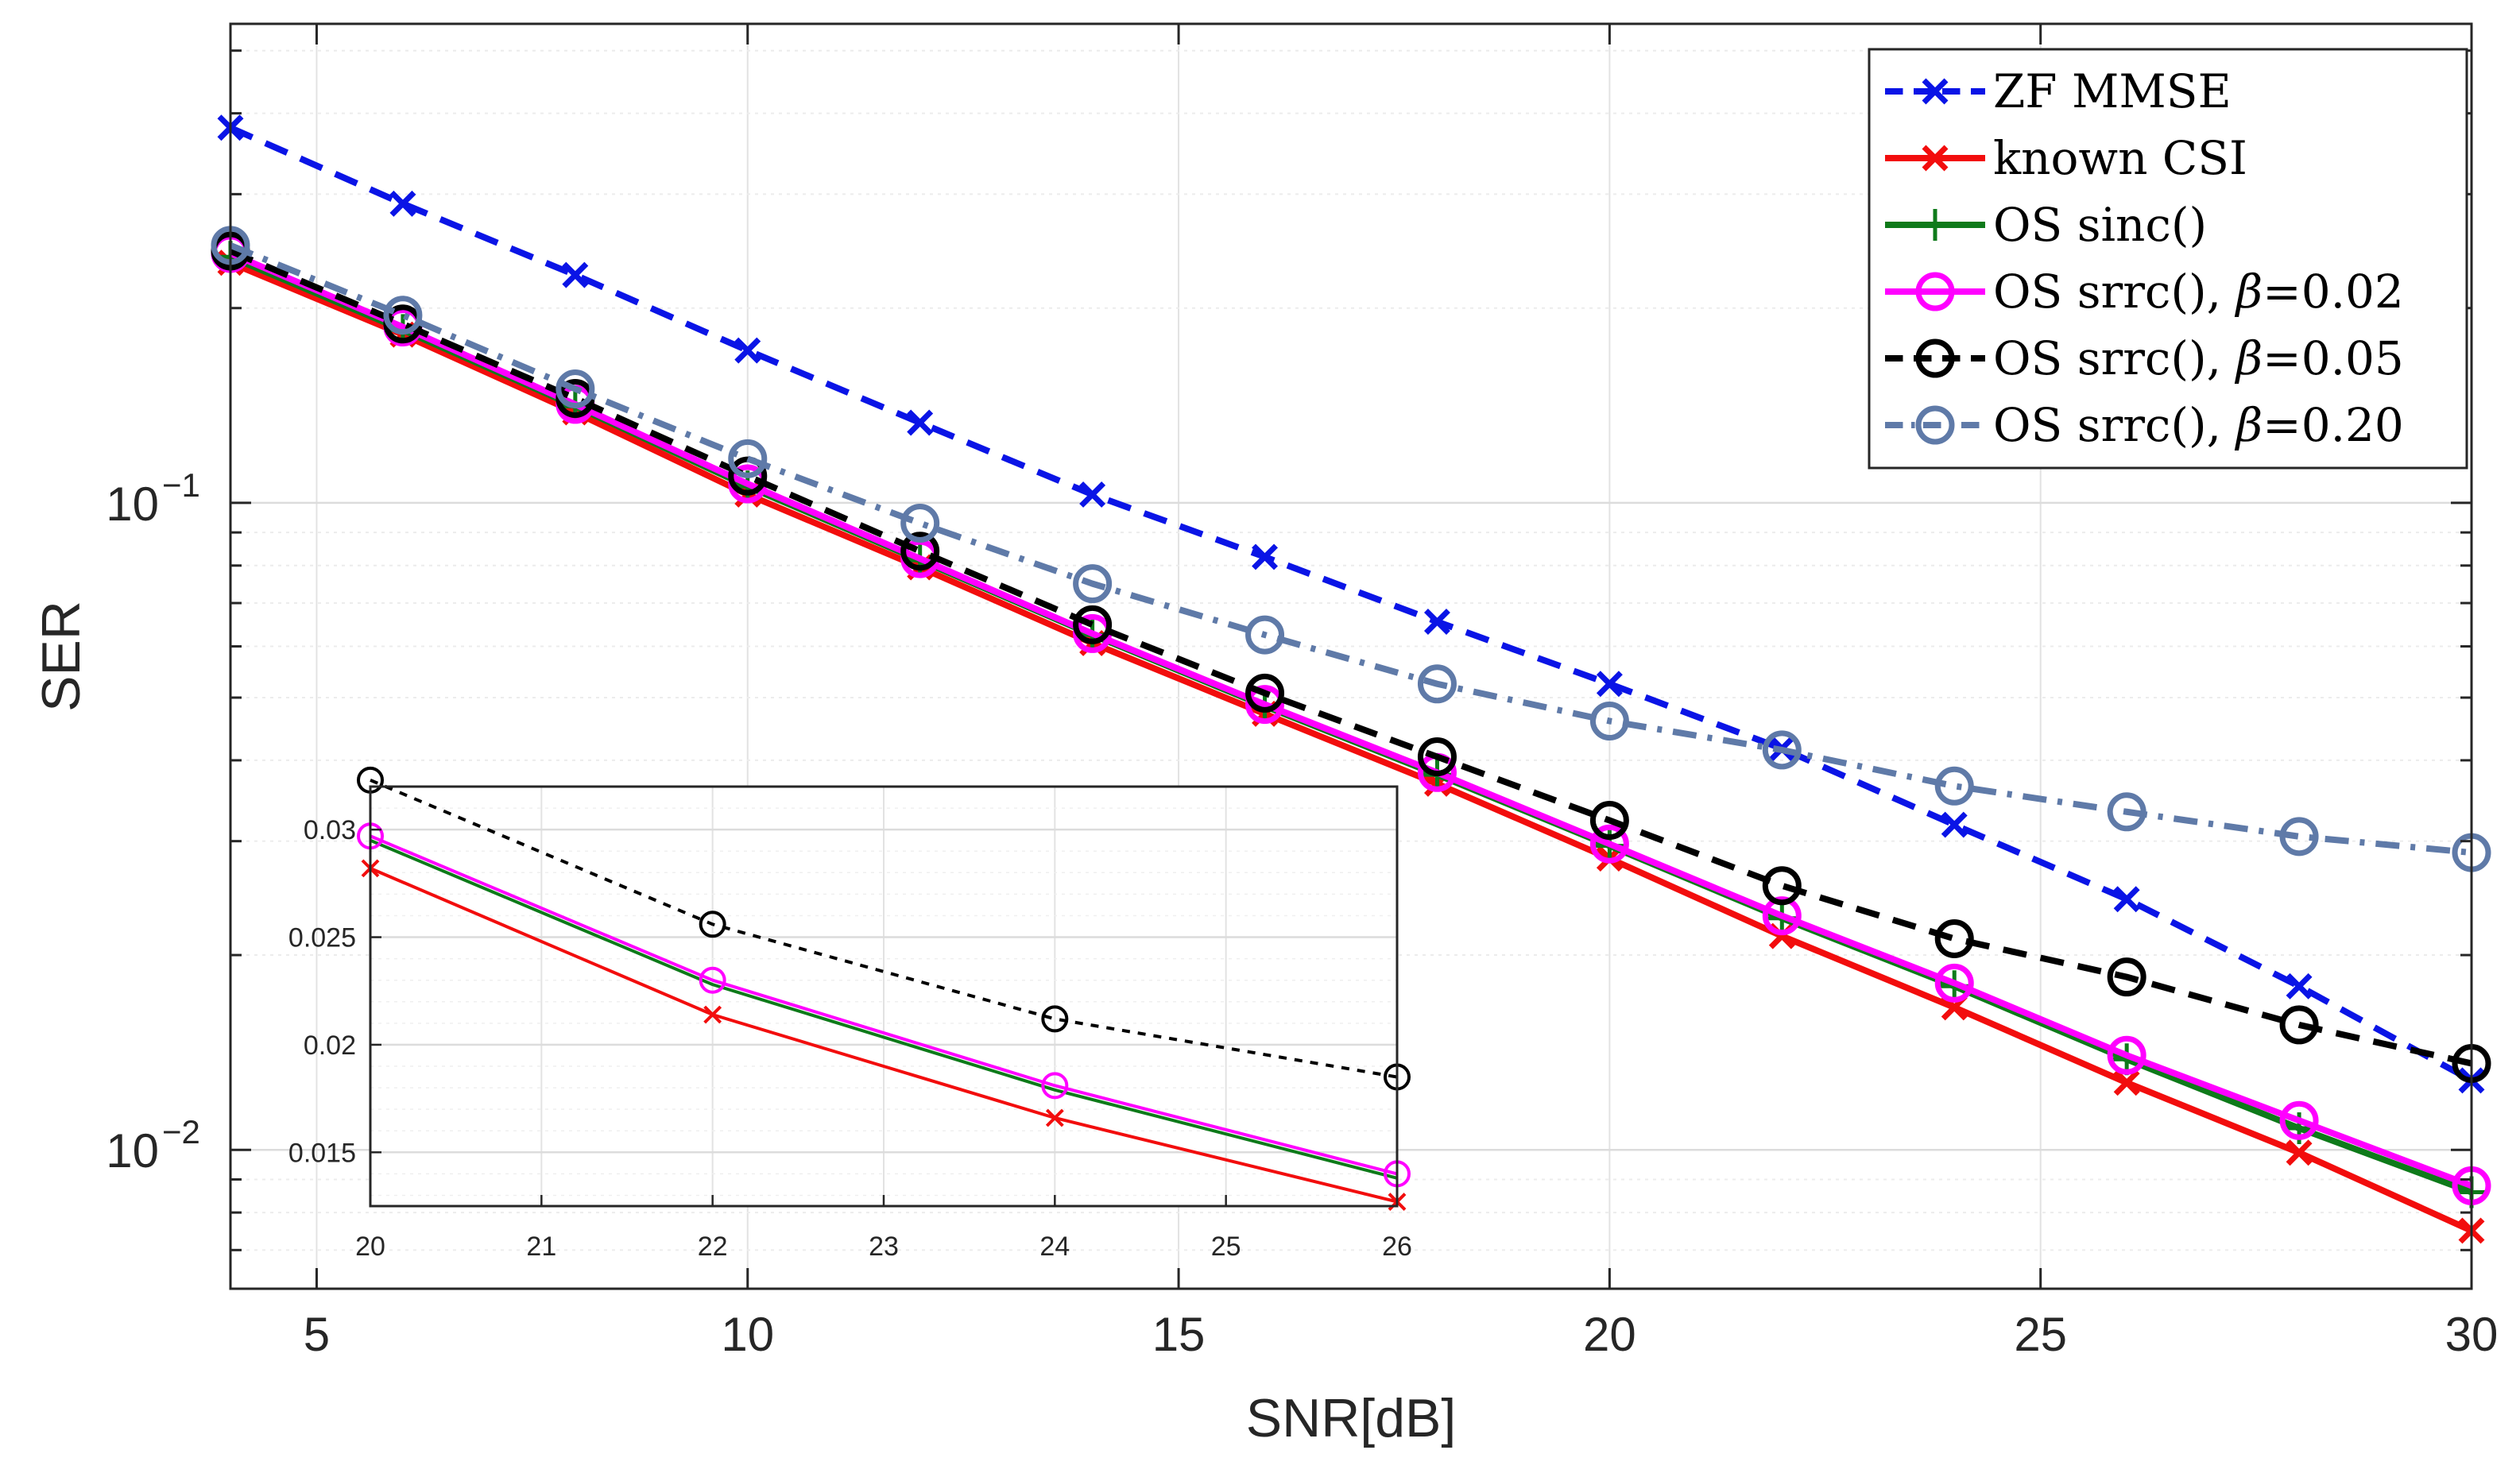 The width and height of the screenshot is (2520, 1481). I want to click on y-tick-label: 10 −2, so click(153, 1145).